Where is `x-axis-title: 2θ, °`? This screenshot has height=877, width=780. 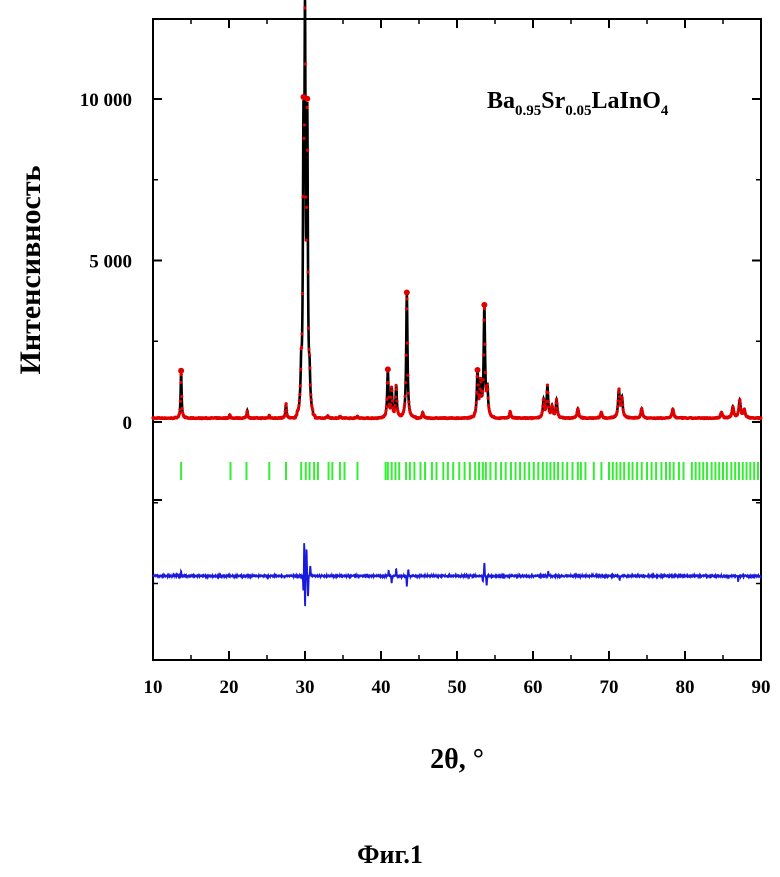 x-axis-title: 2θ, ° is located at coordinates (457, 759).